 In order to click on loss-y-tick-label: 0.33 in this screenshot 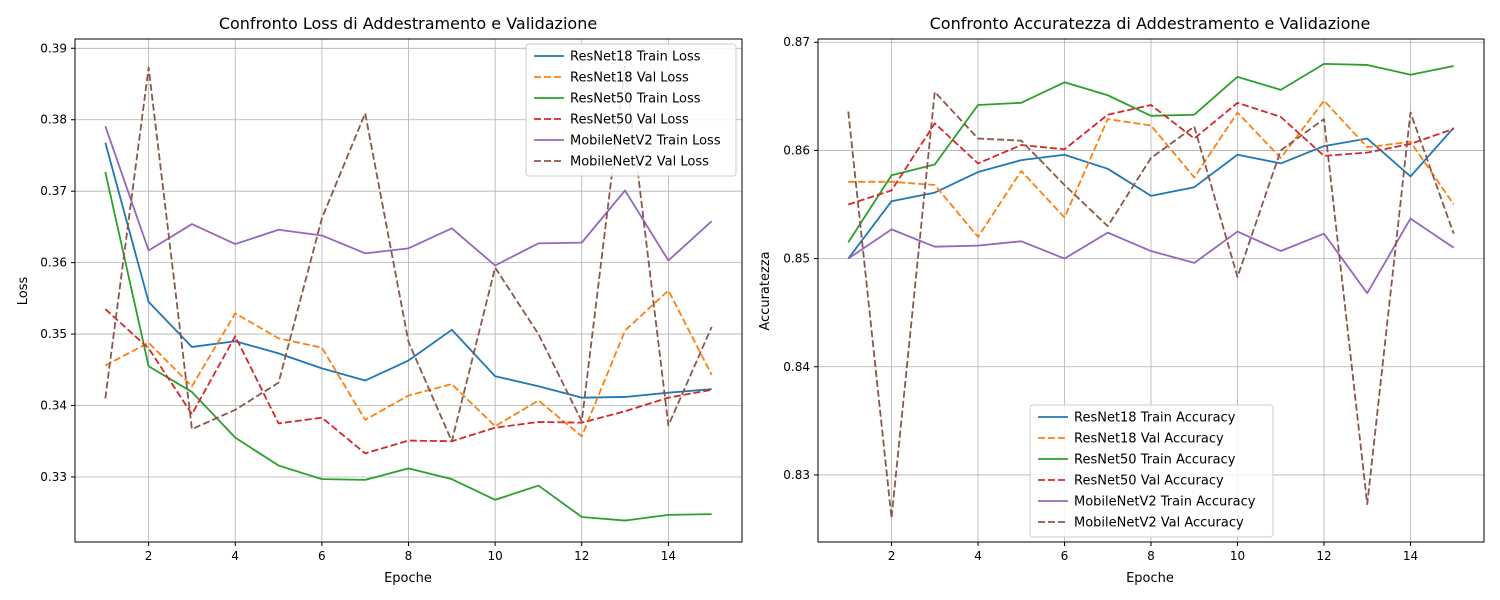, I will do `click(53, 477)`.